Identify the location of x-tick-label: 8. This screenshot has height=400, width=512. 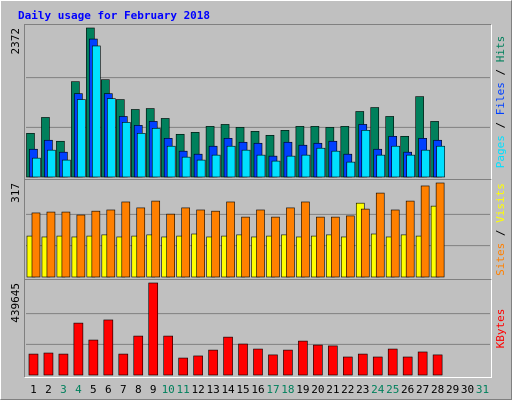
(138, 389).